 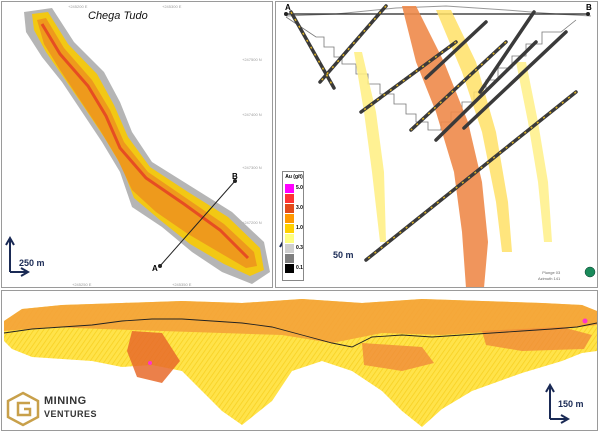 What do you see at coordinates (288, 7) in the screenshot?
I see `cross-label-a: A` at bounding box center [288, 7].